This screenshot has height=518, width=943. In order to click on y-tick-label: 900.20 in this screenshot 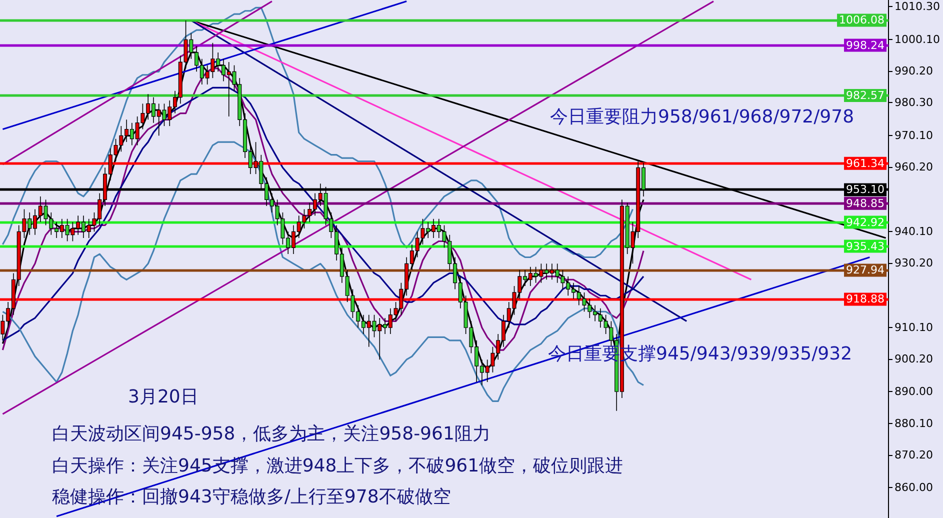, I will do `click(914, 359)`.